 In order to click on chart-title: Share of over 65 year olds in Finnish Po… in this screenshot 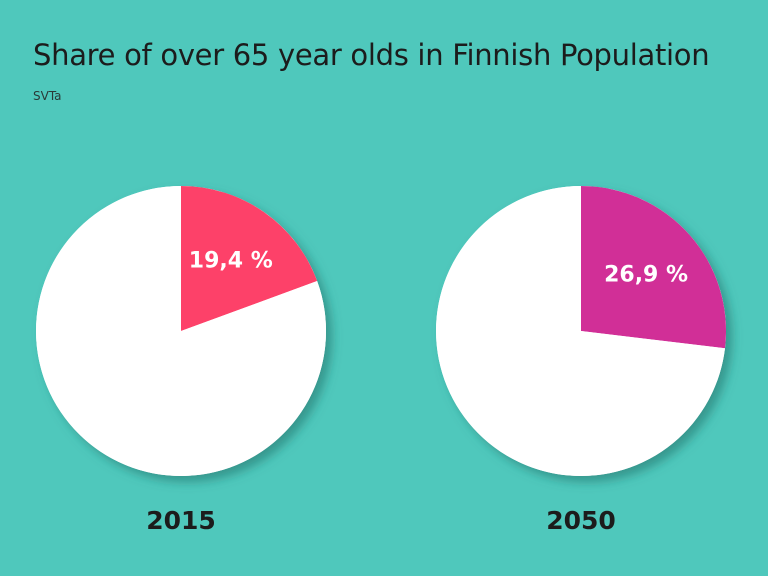, I will do `click(371, 55)`.